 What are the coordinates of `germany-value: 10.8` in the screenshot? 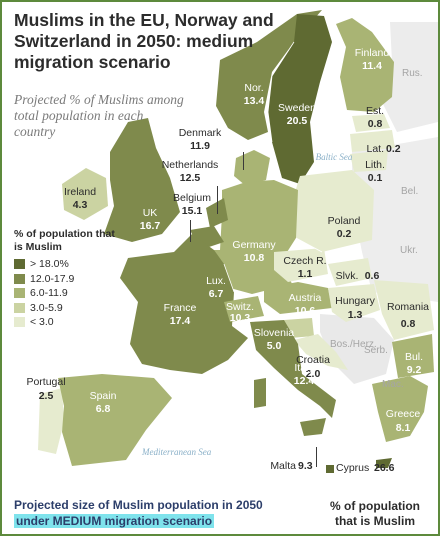 It's located at (254, 258).